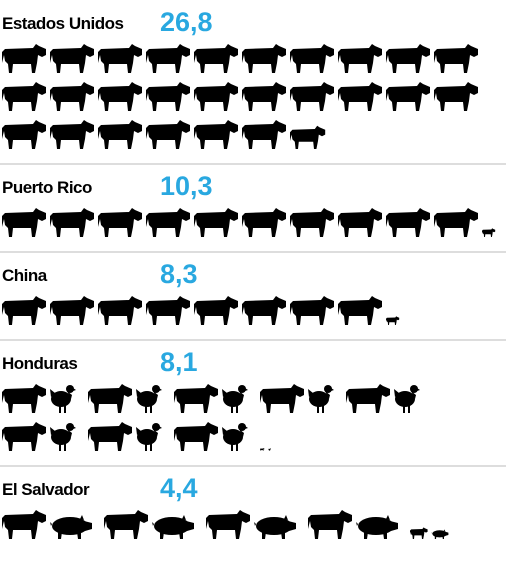 The image size is (506, 571). What do you see at coordinates (46, 489) in the screenshot?
I see `country-label: El Salvador` at bounding box center [46, 489].